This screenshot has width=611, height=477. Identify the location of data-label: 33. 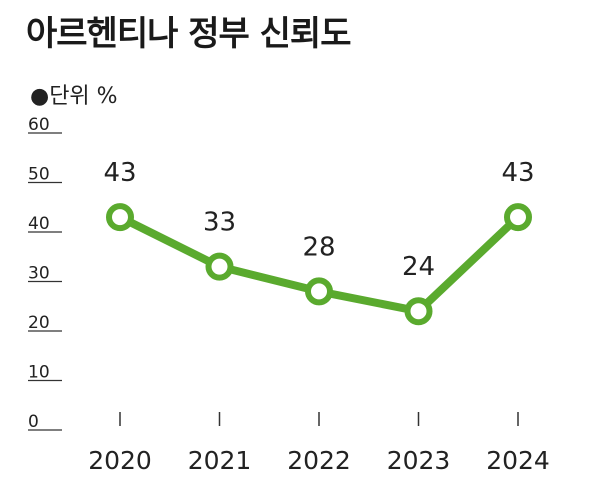
(219, 223).